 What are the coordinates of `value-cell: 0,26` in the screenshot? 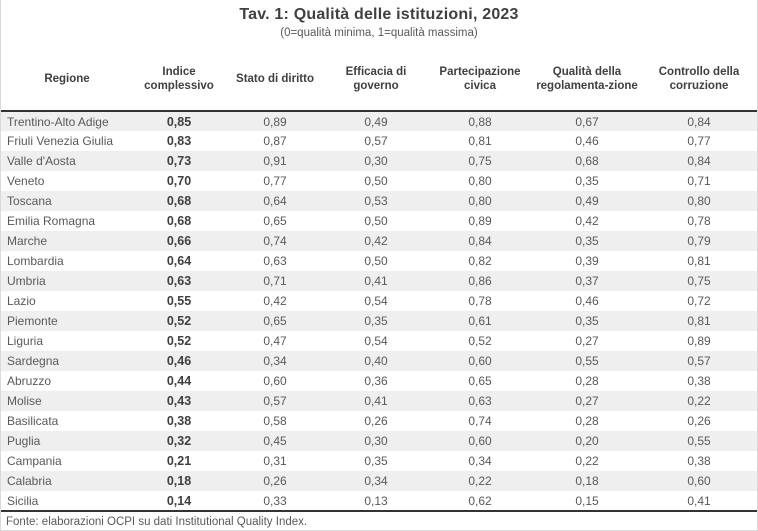 It's located at (699, 421).